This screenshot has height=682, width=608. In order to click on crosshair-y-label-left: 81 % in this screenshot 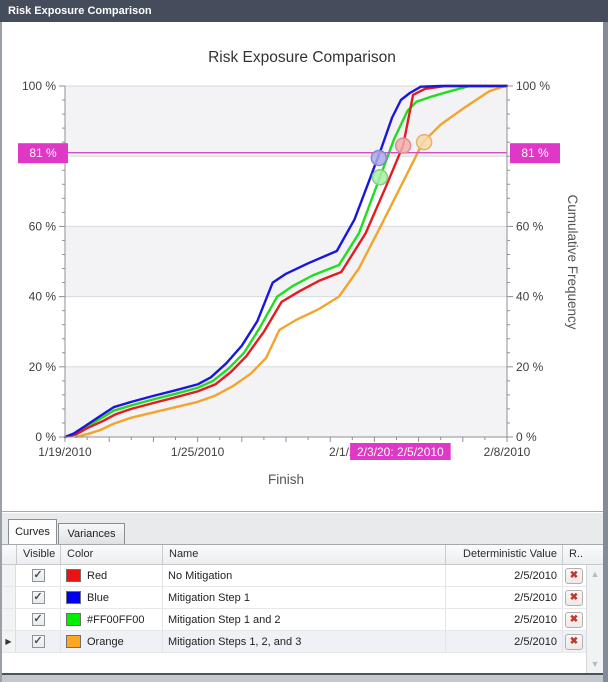, I will do `click(43, 153)`.